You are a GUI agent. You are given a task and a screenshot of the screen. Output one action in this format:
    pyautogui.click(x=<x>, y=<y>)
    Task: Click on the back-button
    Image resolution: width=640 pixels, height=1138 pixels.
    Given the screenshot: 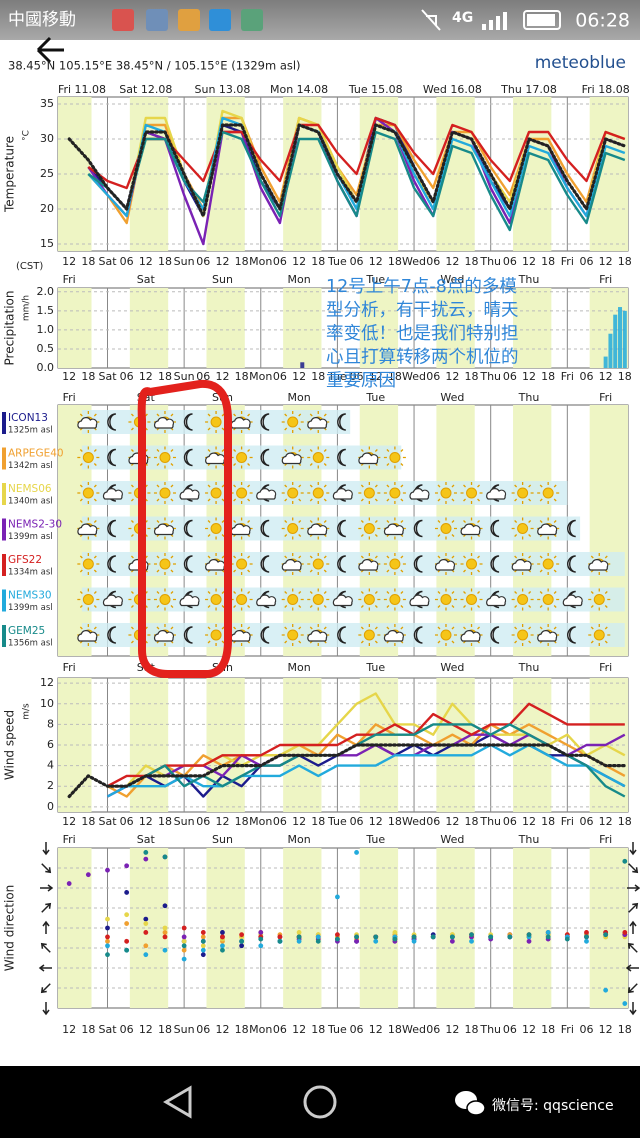 What is the action you would take?
    pyautogui.click(x=50, y=50)
    